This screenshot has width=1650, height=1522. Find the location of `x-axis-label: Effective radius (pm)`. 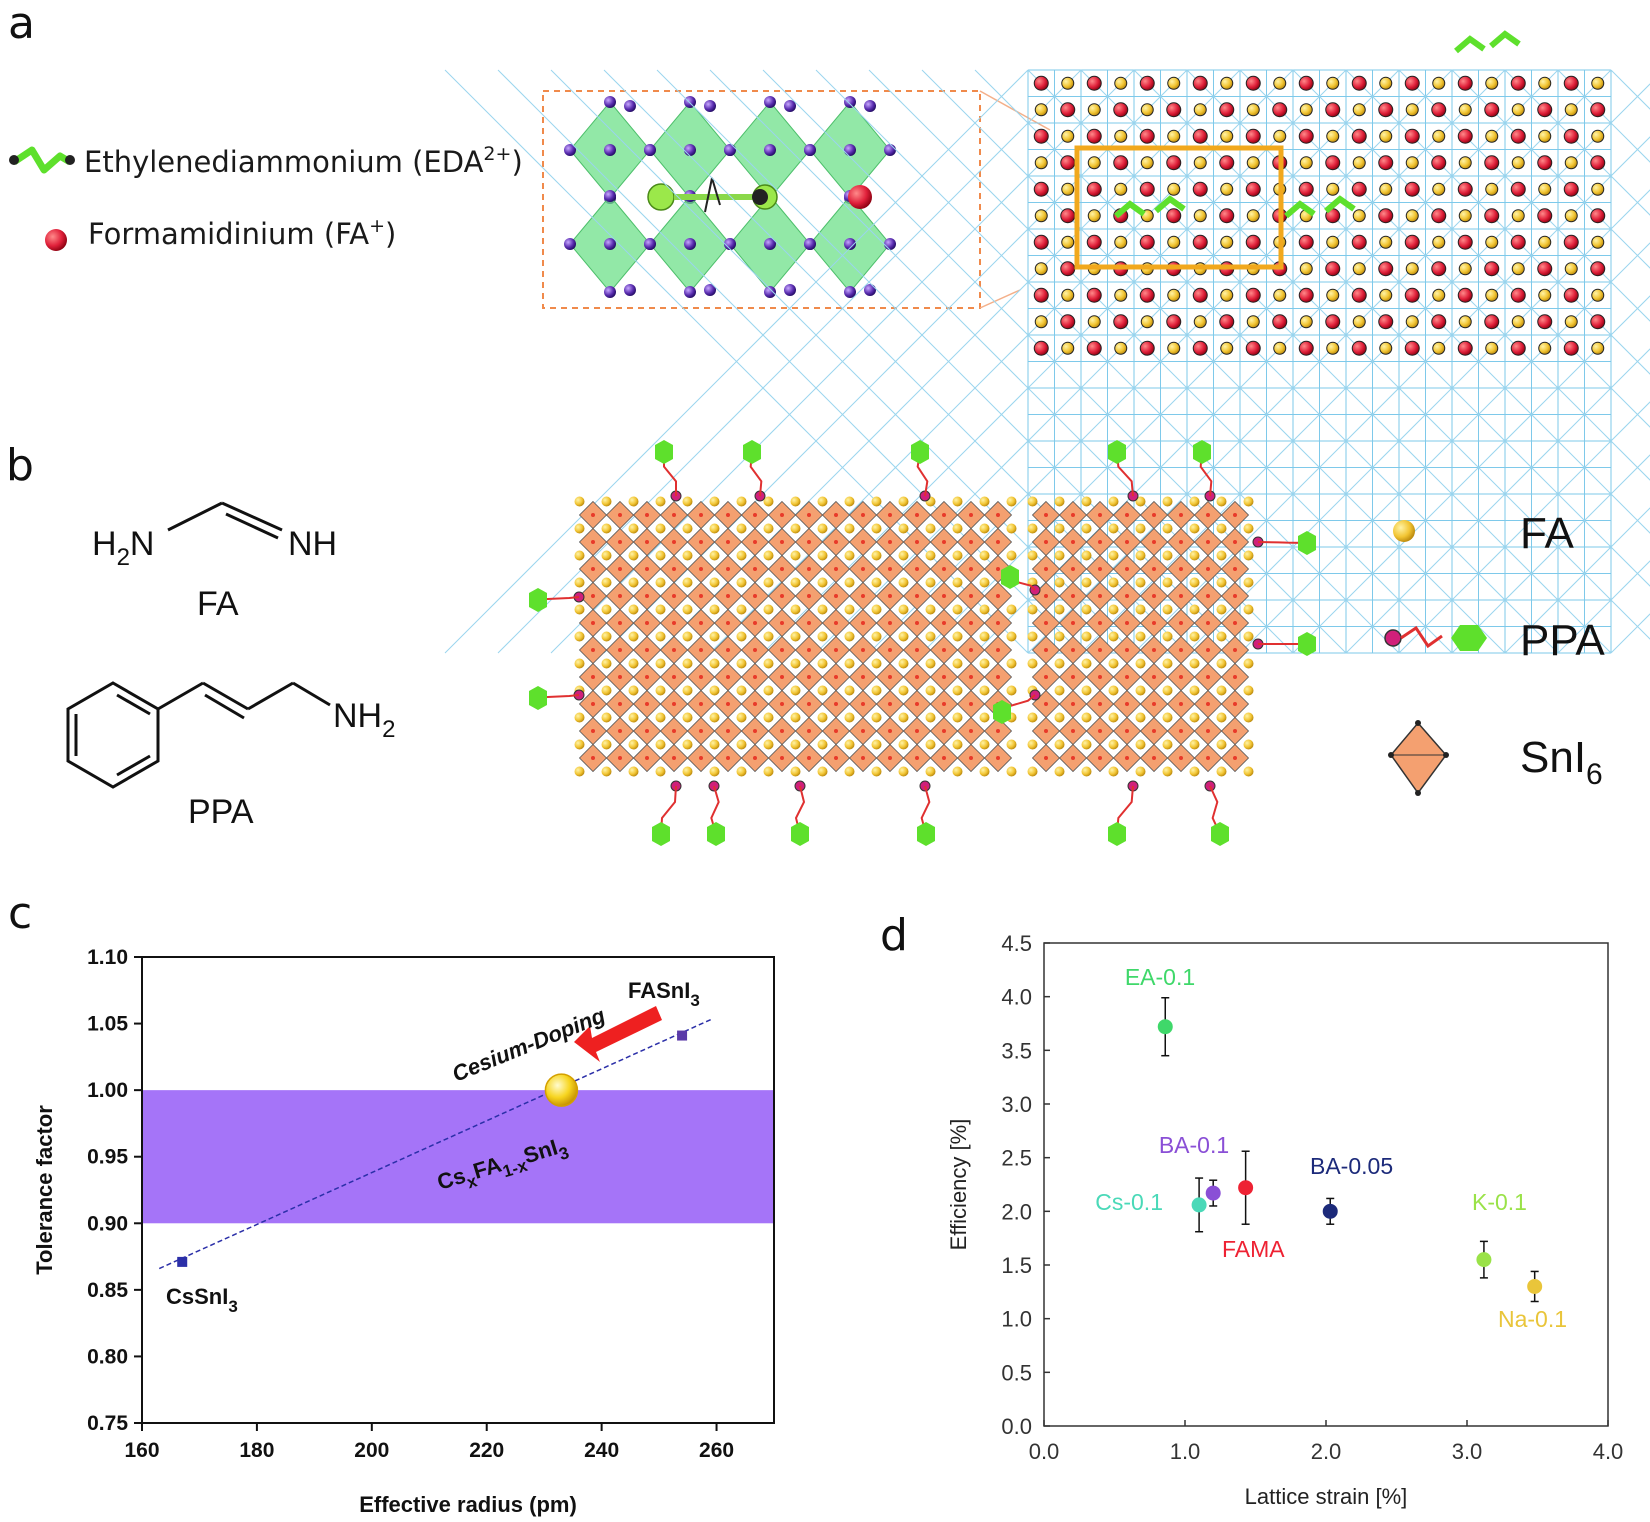

x-axis-label: Effective radius (pm) is located at coordinates (468, 1504).